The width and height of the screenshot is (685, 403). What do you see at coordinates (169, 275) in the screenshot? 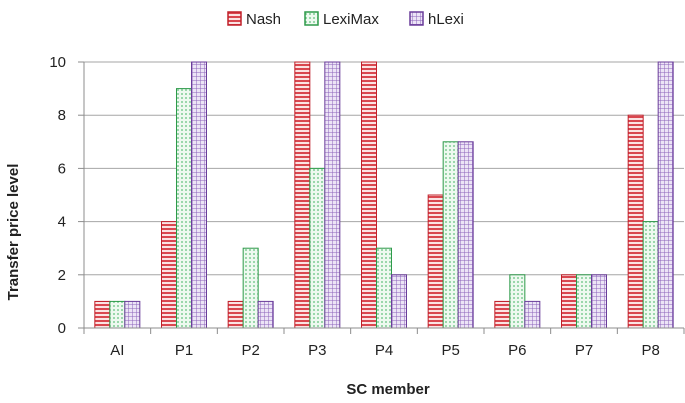
I see `bar-nash-p1` at bounding box center [169, 275].